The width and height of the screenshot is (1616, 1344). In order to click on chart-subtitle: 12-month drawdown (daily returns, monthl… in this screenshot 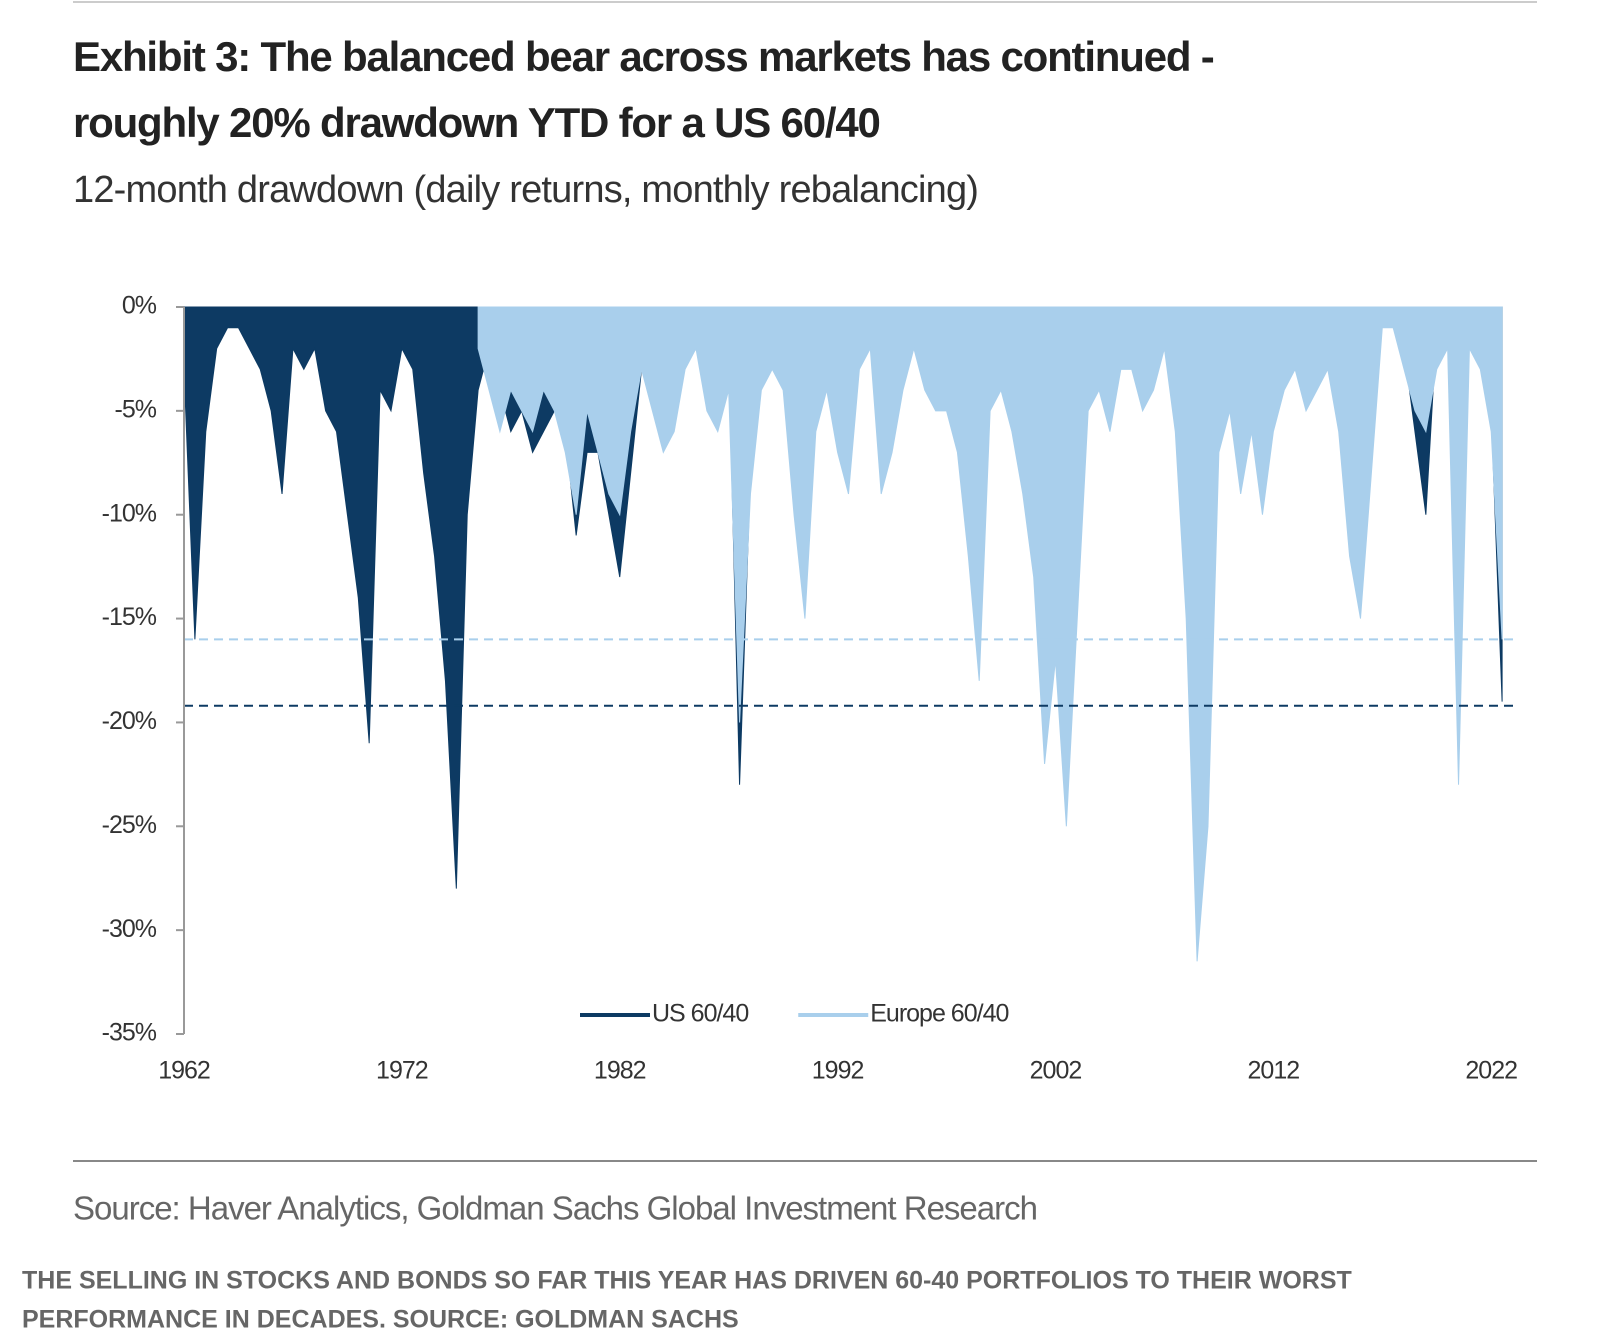, I will do `click(525, 190)`.